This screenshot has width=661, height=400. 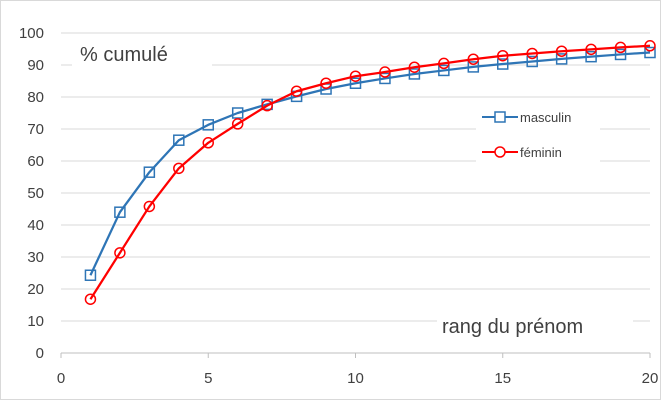 What do you see at coordinates (31, 33) in the screenshot?
I see `y-tick-label: 100` at bounding box center [31, 33].